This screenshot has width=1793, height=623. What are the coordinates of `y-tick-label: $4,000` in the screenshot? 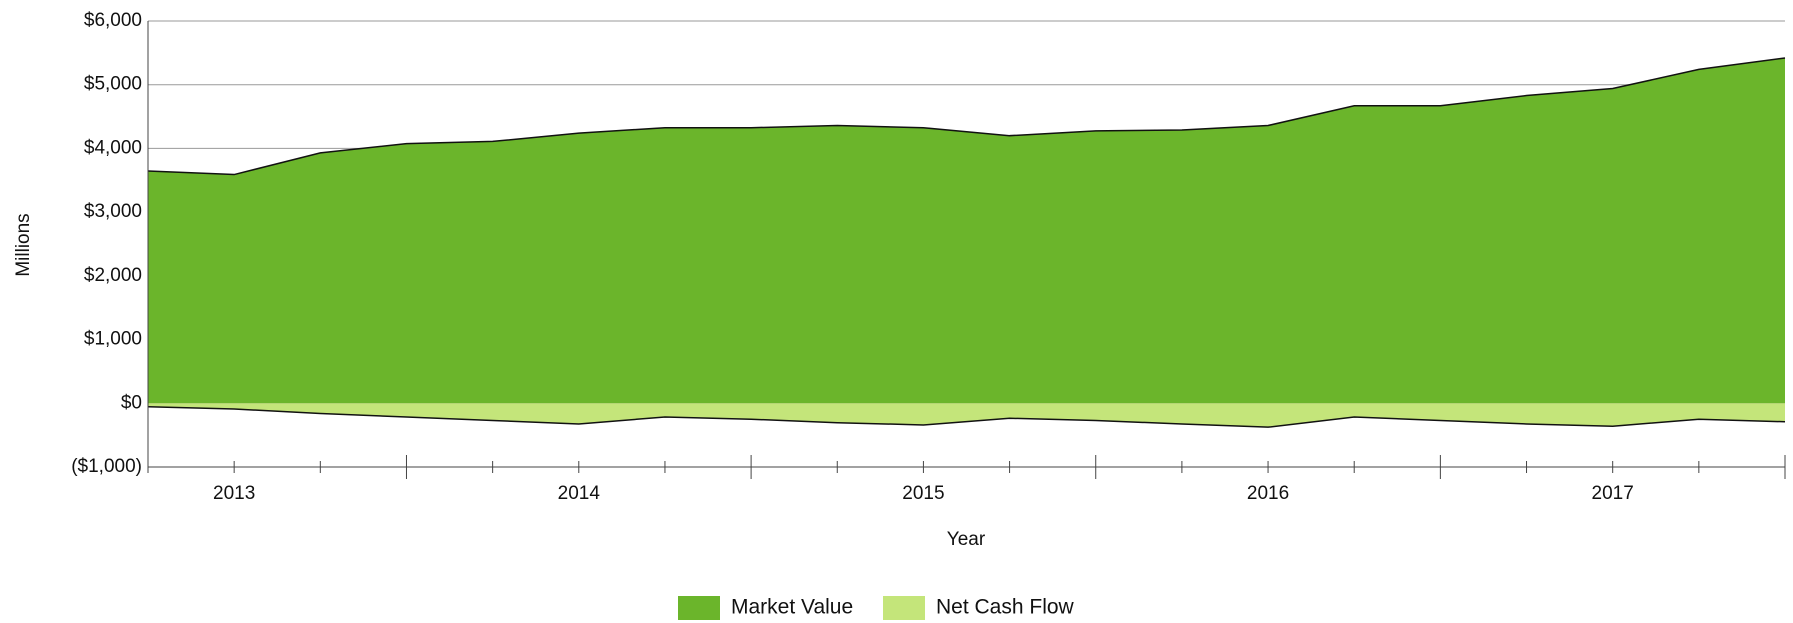 It's located at (113, 147).